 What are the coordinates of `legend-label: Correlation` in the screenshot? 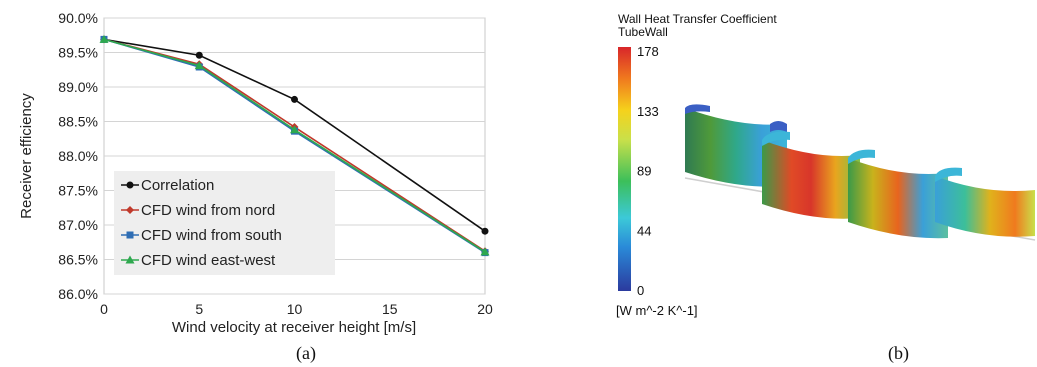 It's located at (177, 185).